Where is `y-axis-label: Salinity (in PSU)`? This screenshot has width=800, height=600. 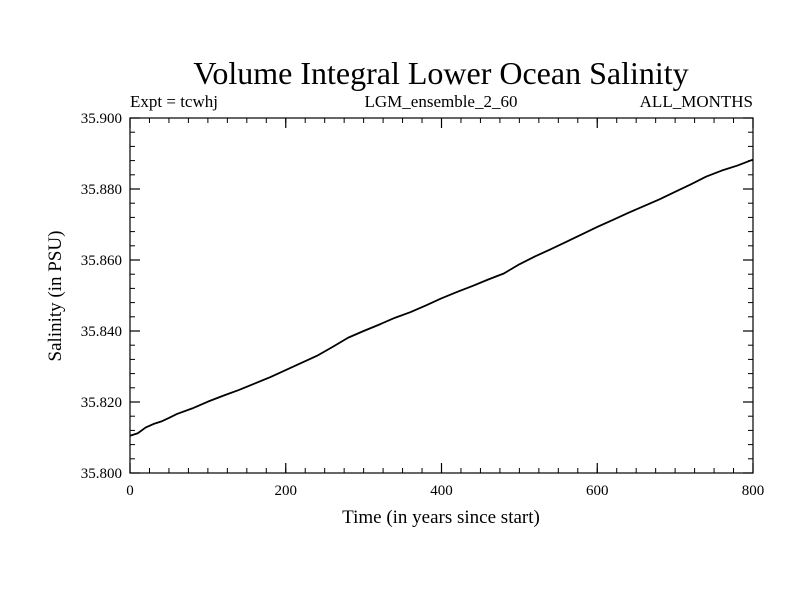
y-axis-label: Salinity (in PSU) is located at coordinates (55, 296).